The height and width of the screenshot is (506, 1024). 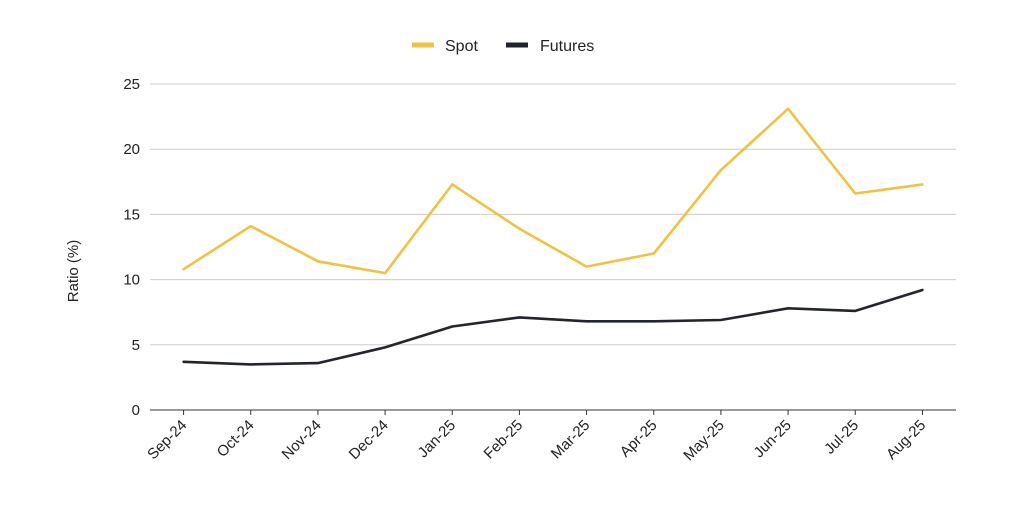 I want to click on y-axis-label: Ratio (%), so click(x=73, y=271).